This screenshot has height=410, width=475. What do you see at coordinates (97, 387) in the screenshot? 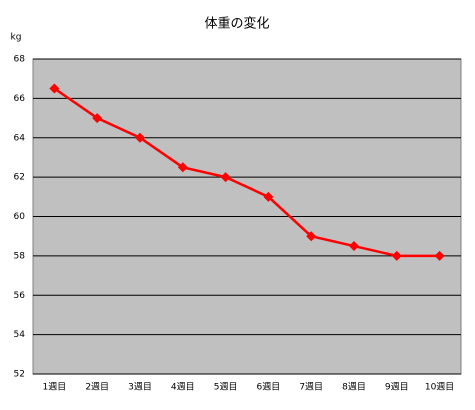
I see `x-tick-label: 2週目` at bounding box center [97, 387].